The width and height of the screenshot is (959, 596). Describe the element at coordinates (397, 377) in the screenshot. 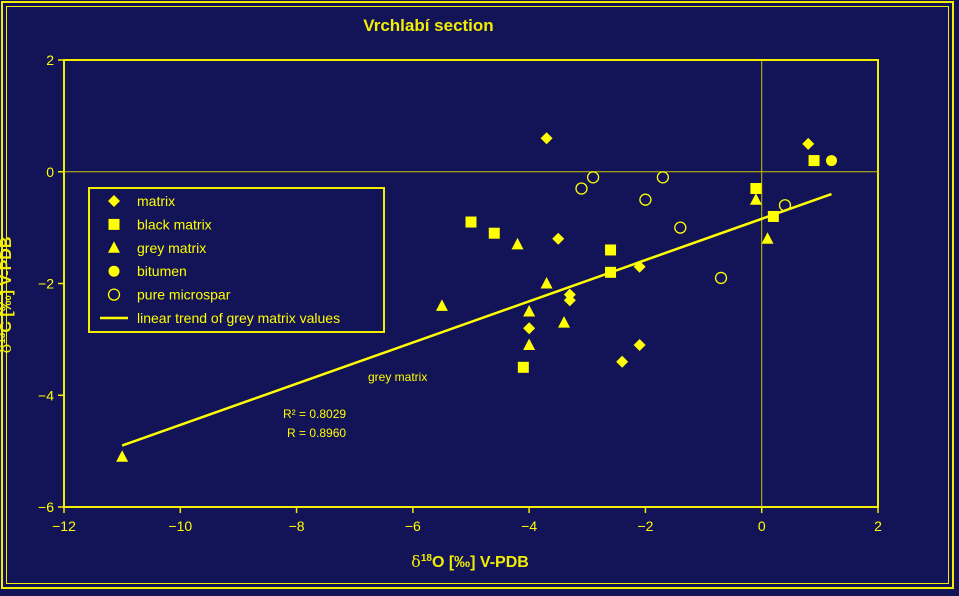

I see `trendline-annotation: grey matrix` at that location.